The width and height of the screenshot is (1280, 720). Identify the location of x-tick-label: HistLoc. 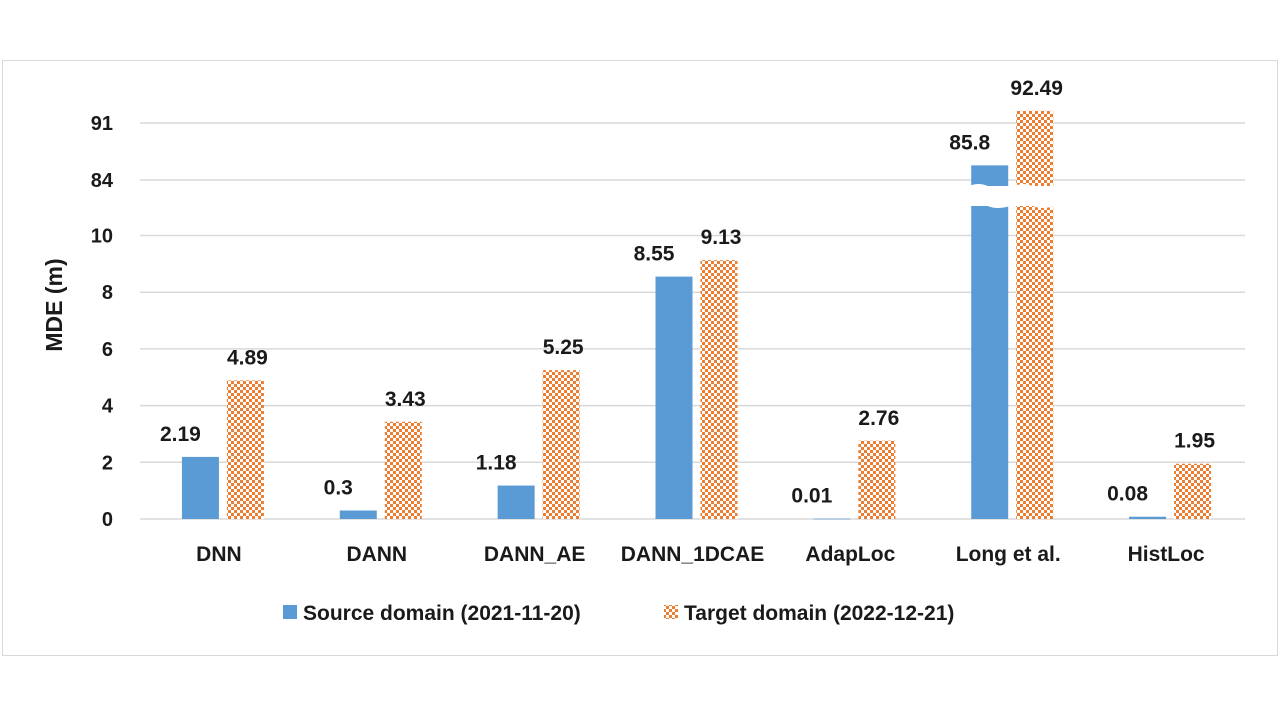
(1166, 554).